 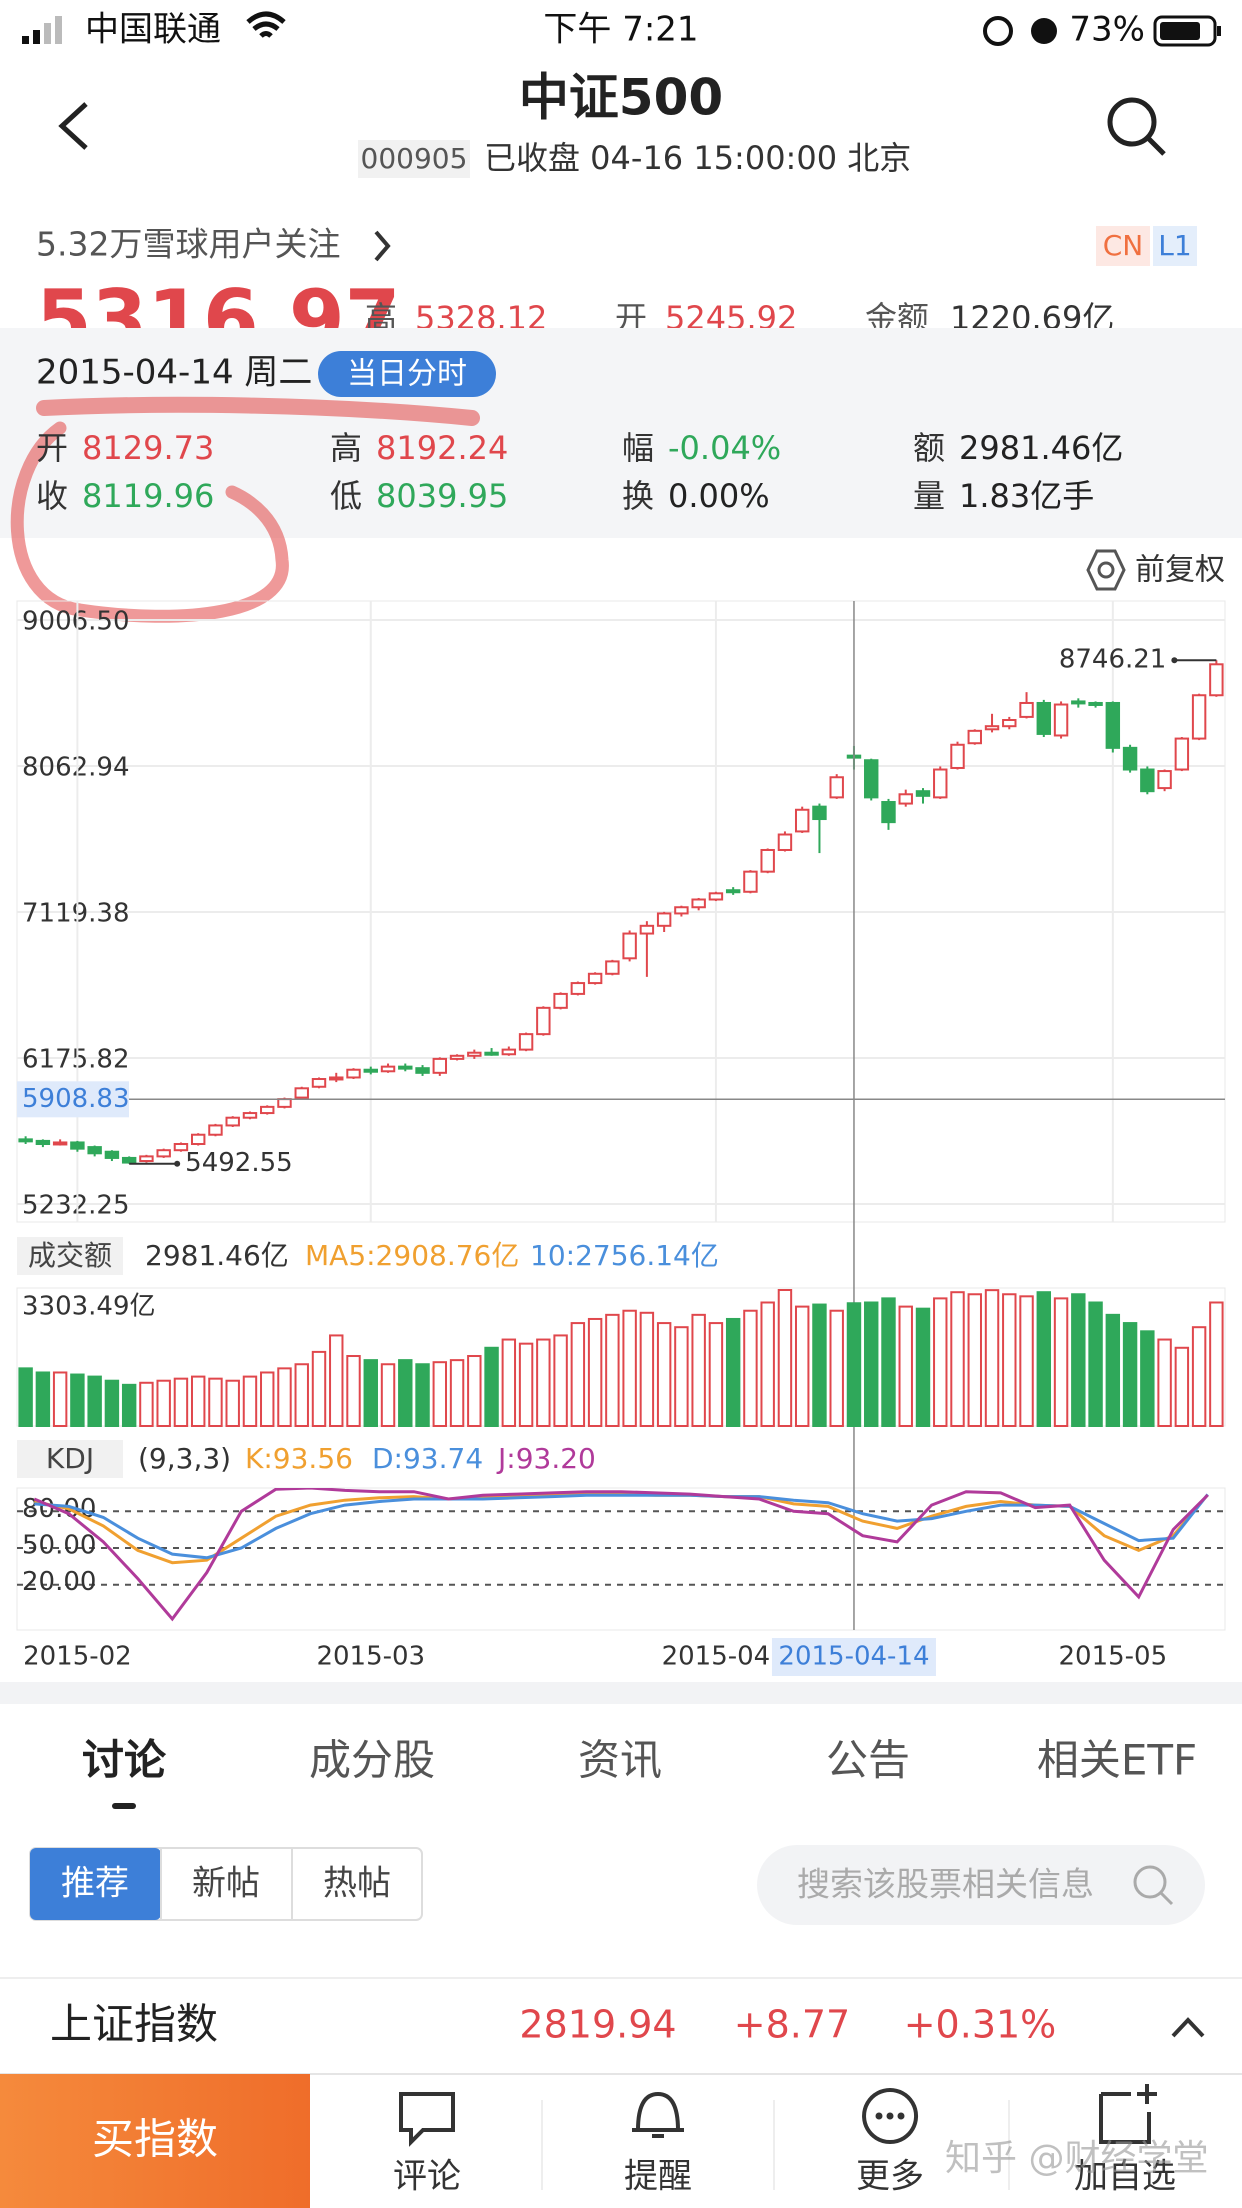 I want to click on volume-title: 成交额, so click(x=70, y=1255).